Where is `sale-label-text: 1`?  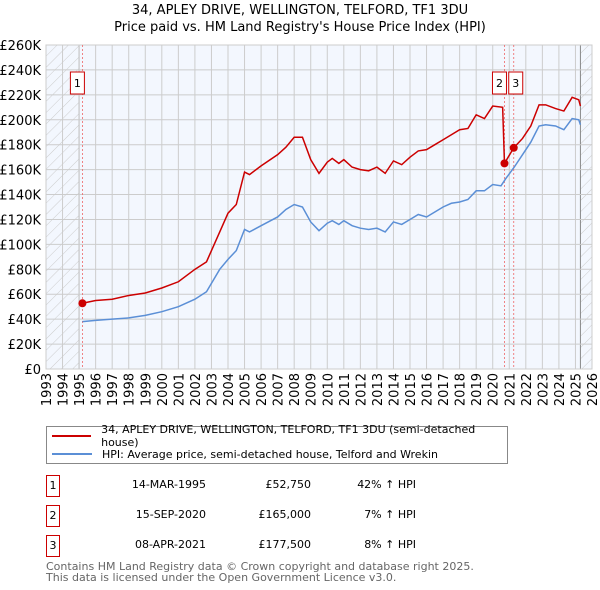
sale-label-text: 1 is located at coordinates (77, 83).